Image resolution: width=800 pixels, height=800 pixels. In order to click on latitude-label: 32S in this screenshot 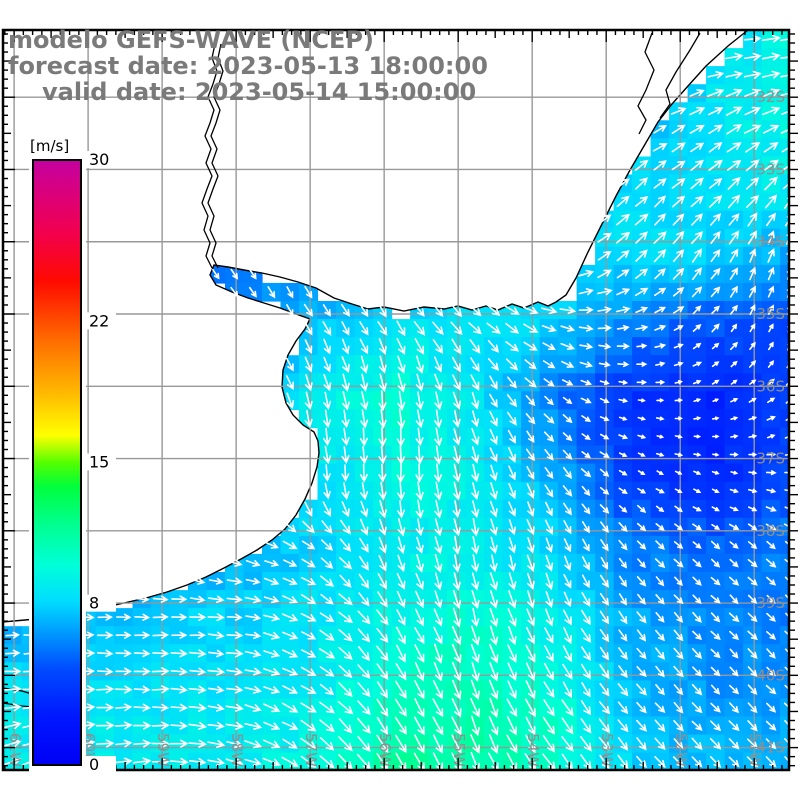, I will do `click(770, 97)`.